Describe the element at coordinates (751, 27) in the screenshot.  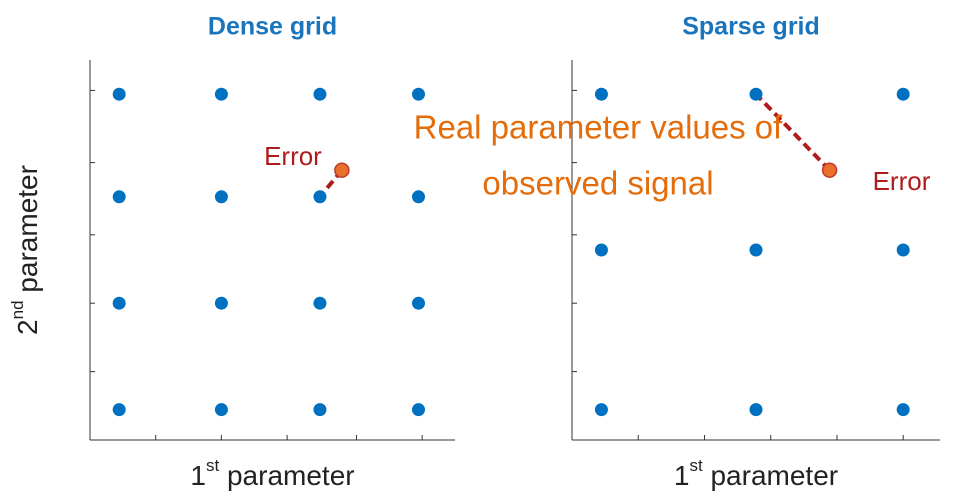
I see `chart-title: Sparse grid` at that location.